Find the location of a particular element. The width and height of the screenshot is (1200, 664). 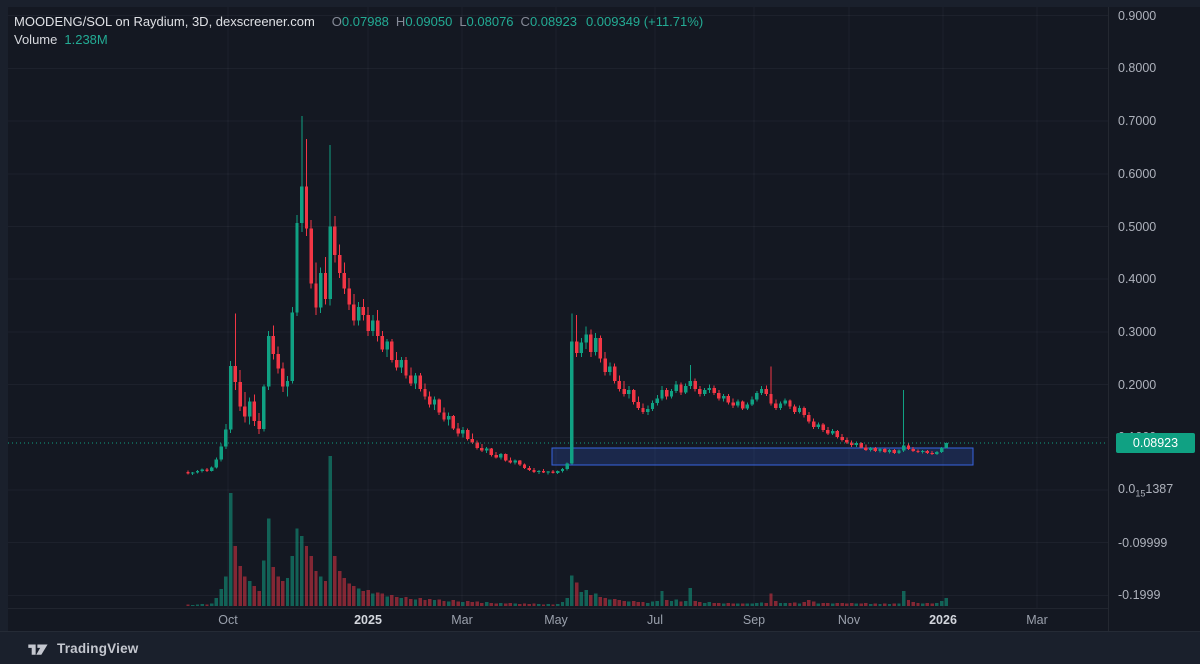

tradingview-link: TradingView is located at coordinates (82, 648).